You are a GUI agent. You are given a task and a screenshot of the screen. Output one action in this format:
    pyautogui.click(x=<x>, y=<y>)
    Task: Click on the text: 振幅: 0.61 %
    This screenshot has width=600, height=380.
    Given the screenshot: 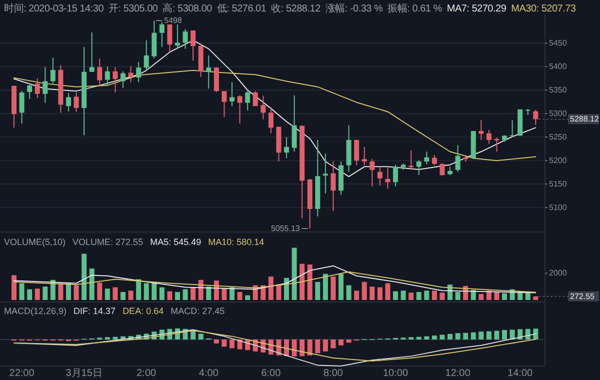 What is the action you would take?
    pyautogui.click(x=415, y=8)
    